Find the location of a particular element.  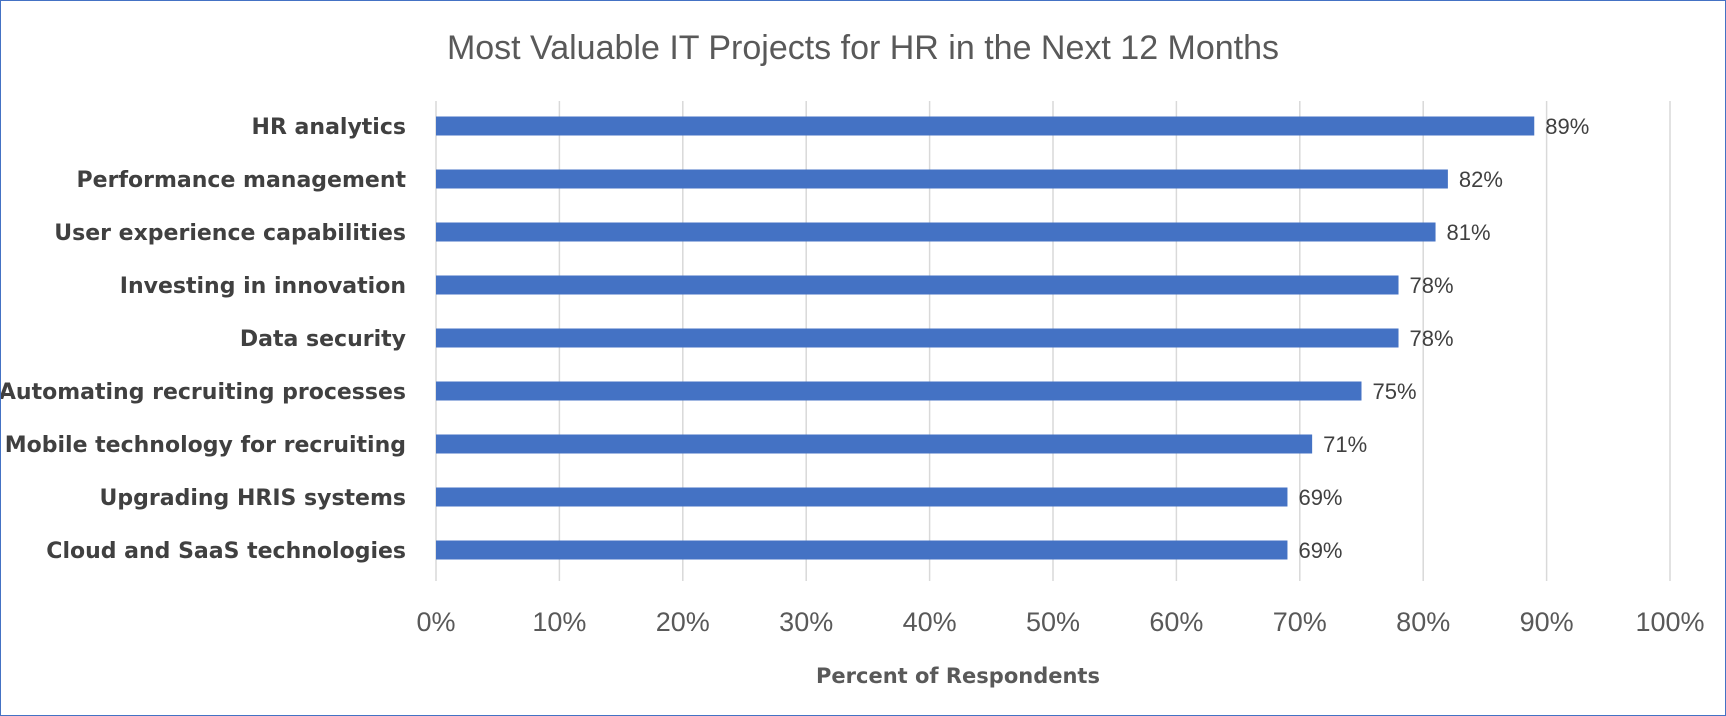

data-label: 81% is located at coordinates (1469, 232).